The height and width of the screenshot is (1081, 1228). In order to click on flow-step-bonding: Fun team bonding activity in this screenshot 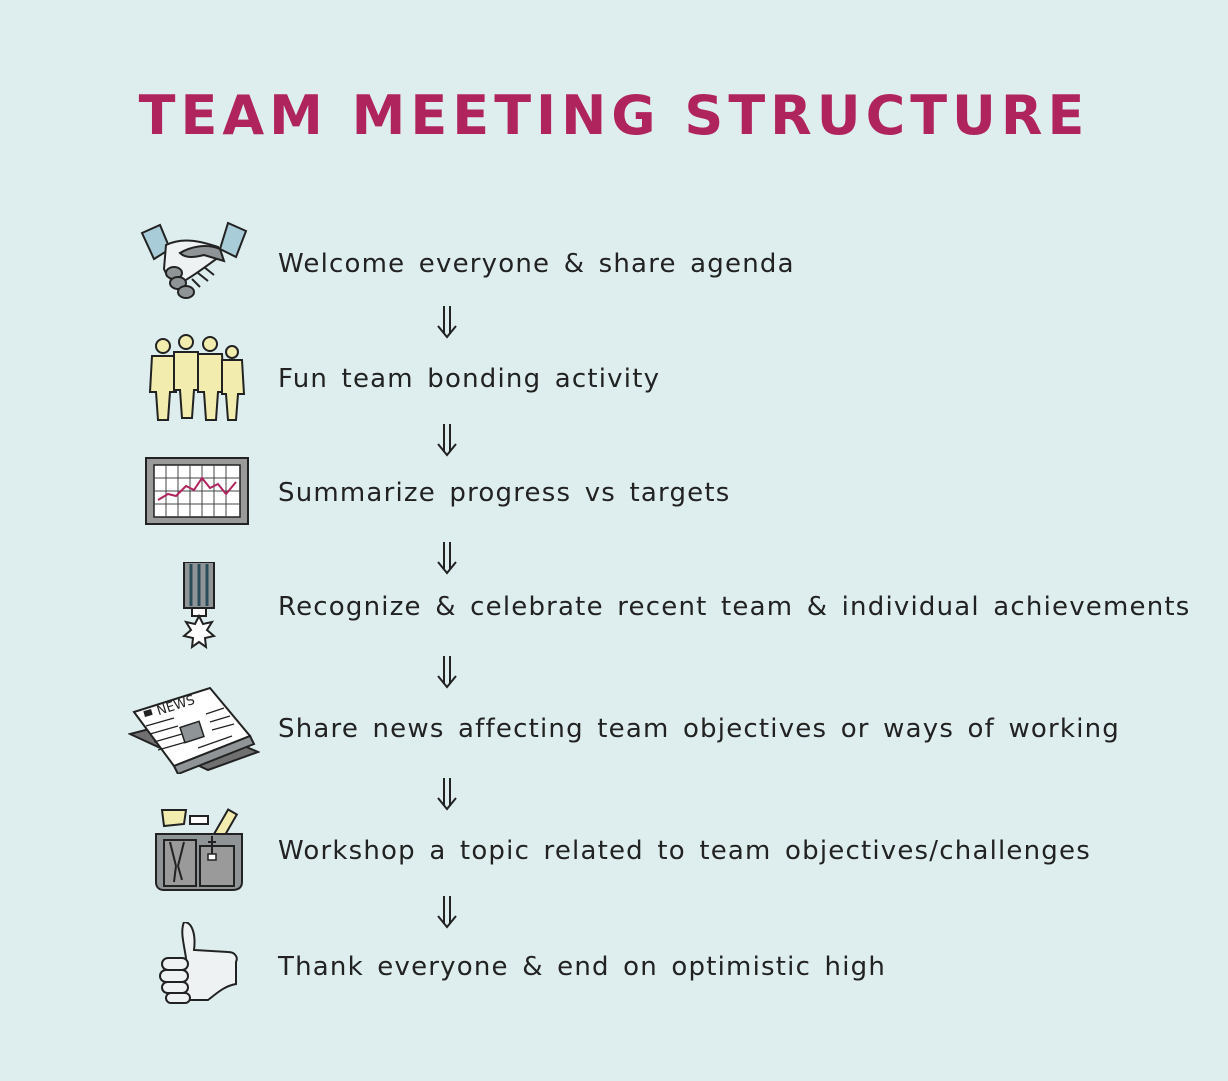, I will do `click(614, 379)`.